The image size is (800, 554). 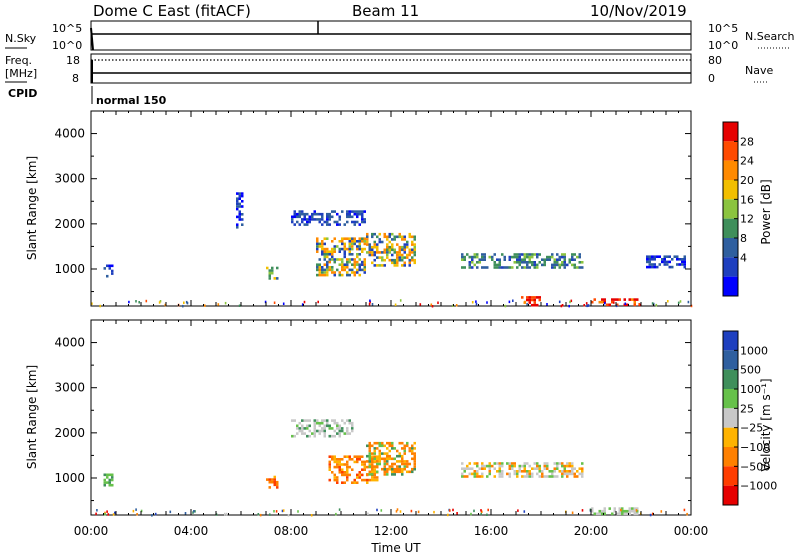 What do you see at coordinates (766, 424) in the screenshot?
I see `velocity-colorbar-label: Velocity [m s⁻¹]` at bounding box center [766, 424].